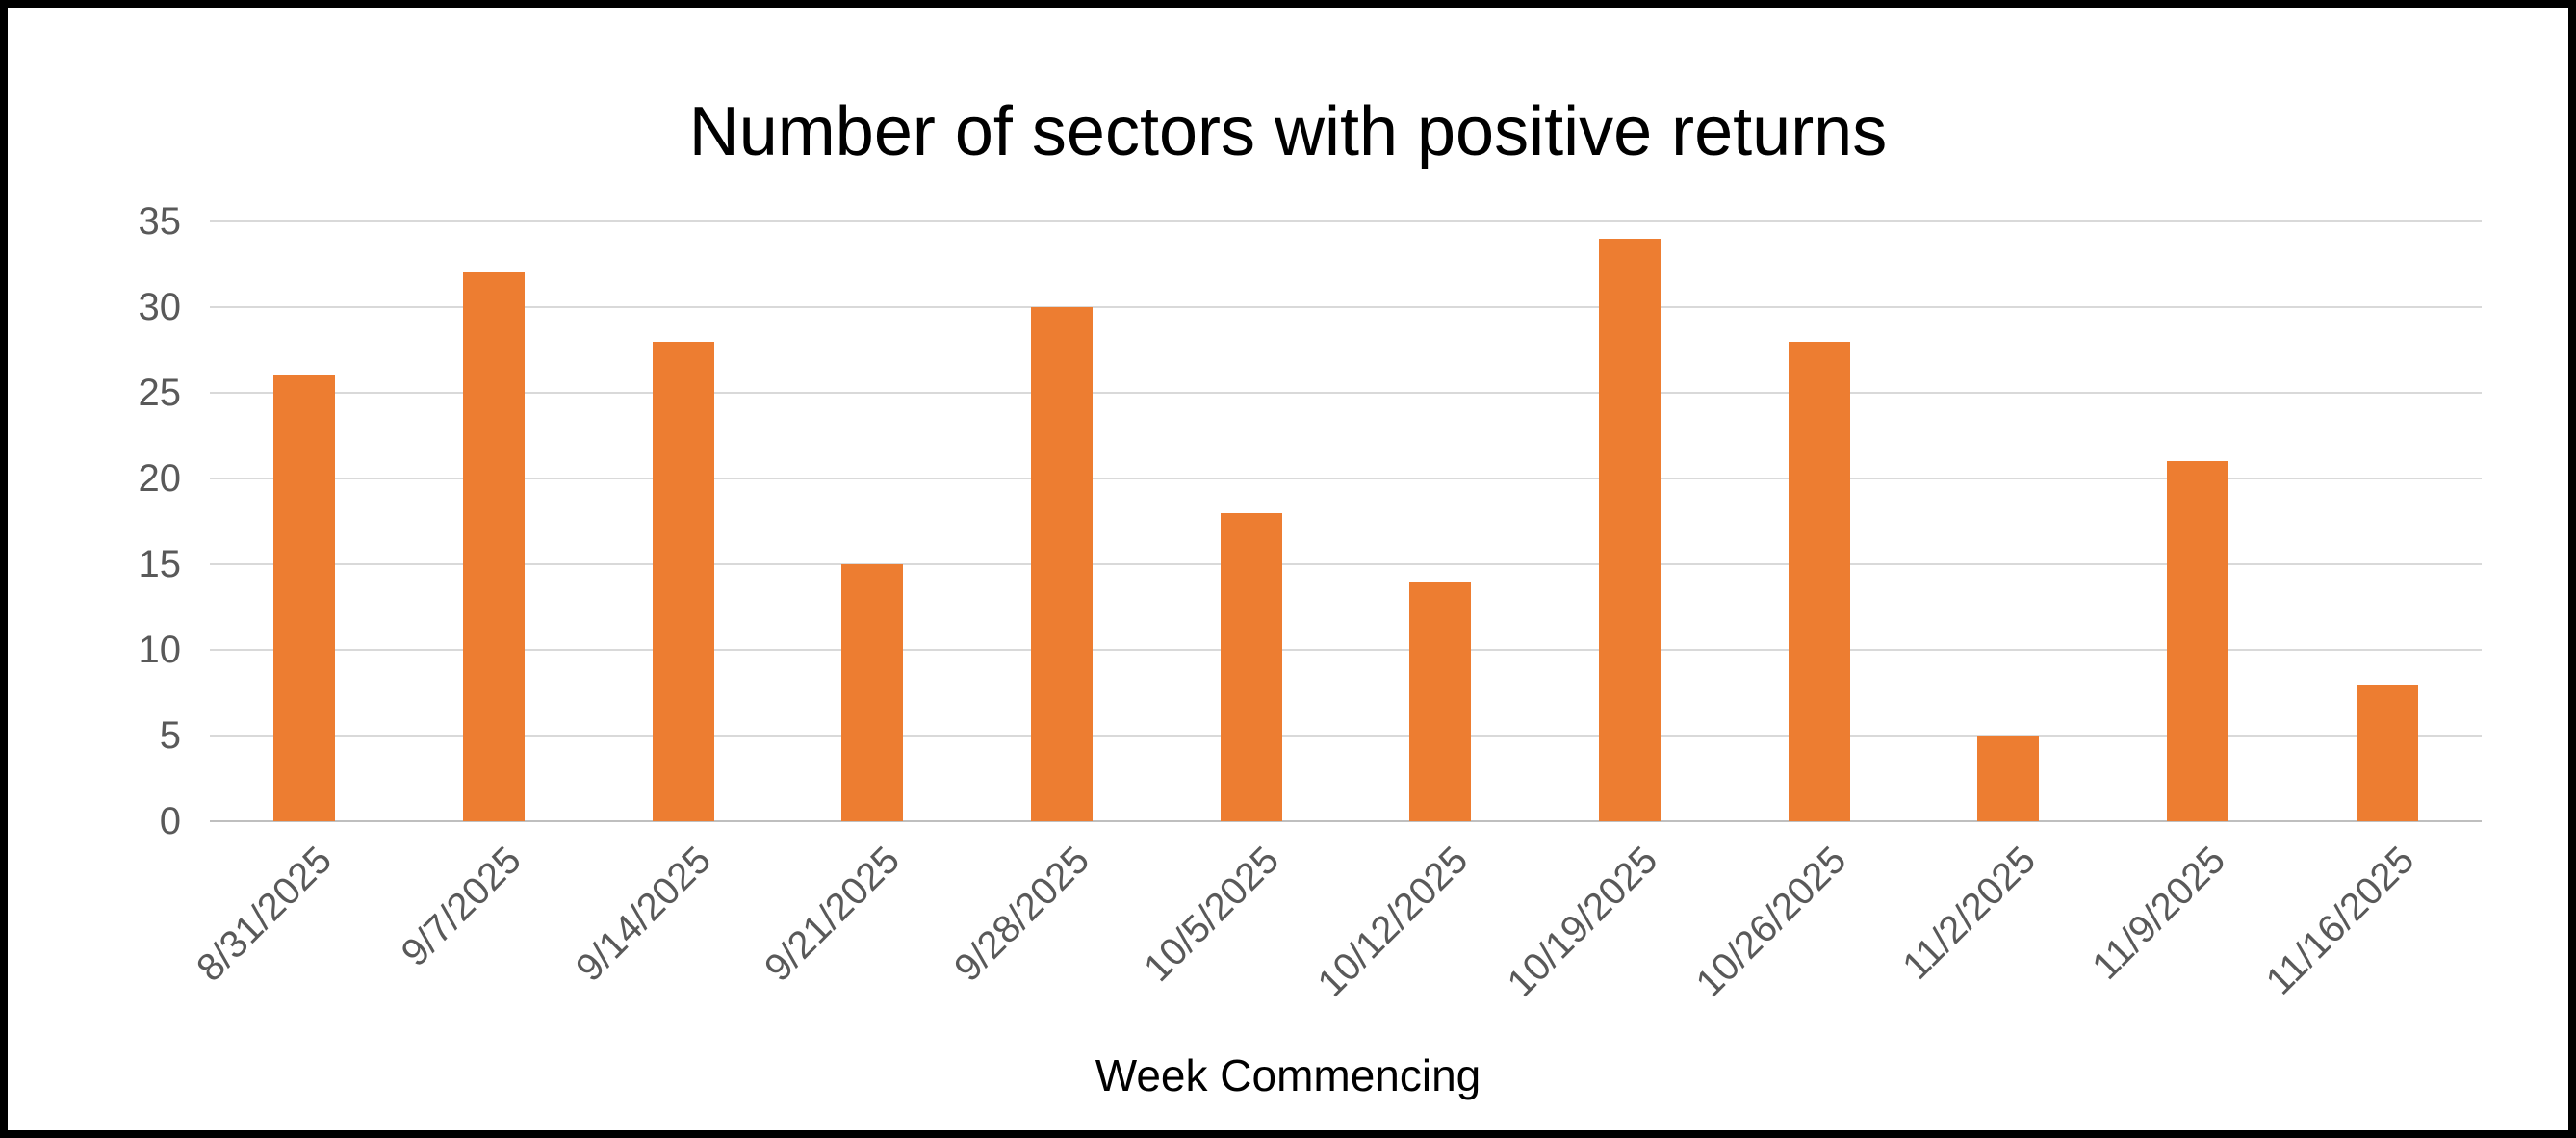  I want to click on x-tick-label: 11/9/2025, so click(2159, 913).